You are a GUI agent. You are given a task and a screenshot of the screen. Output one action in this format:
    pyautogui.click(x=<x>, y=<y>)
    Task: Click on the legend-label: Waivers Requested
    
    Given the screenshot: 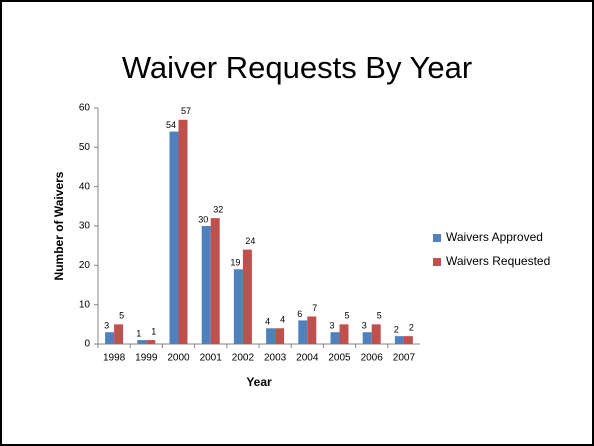 What is the action you would take?
    pyautogui.click(x=498, y=261)
    